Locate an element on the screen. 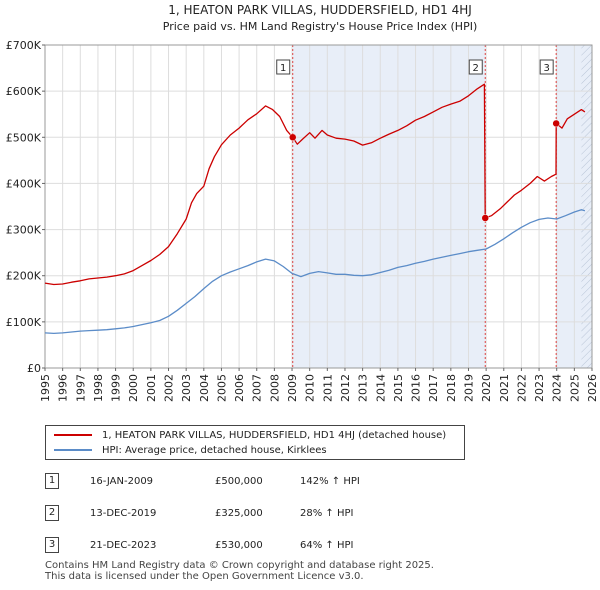 The width and height of the screenshot is (600, 590). transaction-date: 13-DEC-2019 is located at coordinates (123, 513).